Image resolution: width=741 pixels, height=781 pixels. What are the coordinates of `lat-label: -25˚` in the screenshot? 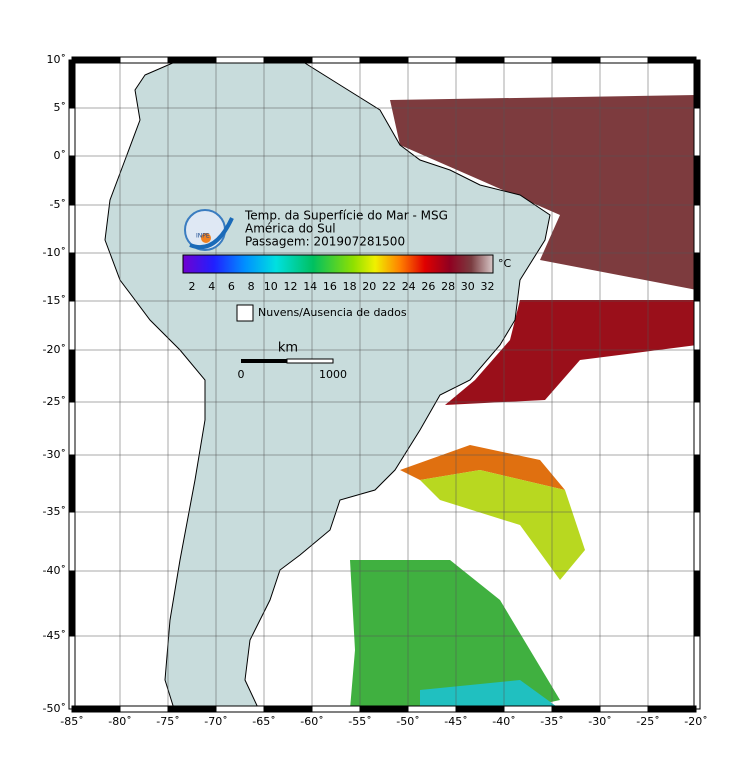 It's located at (54, 401).